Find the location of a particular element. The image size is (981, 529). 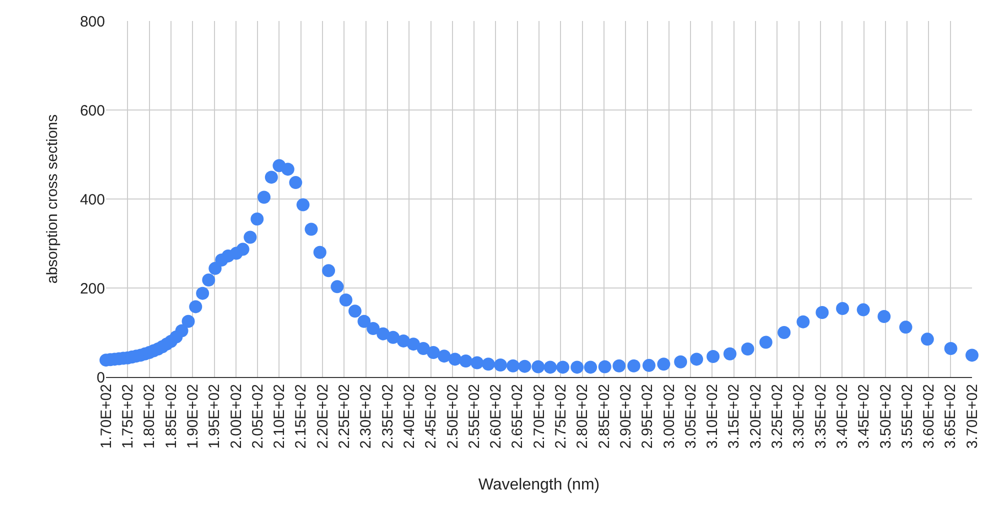

y-tick-label: 200 is located at coordinates (92, 289).